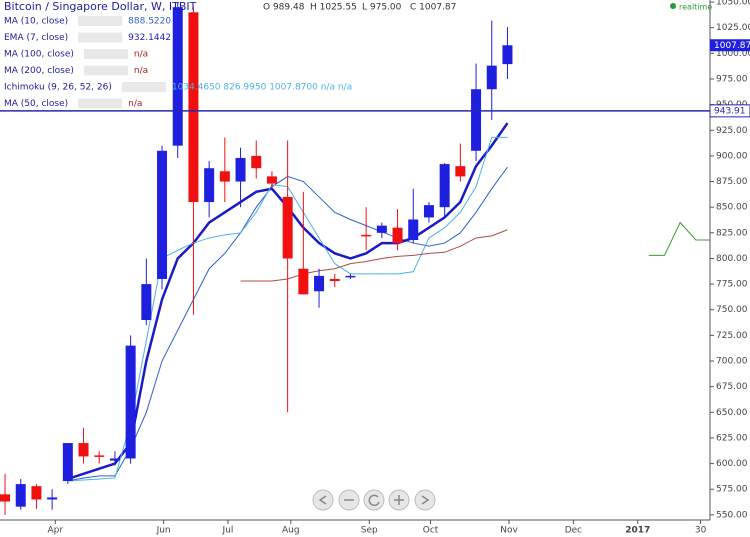 The image size is (750, 537). What do you see at coordinates (695, 7) in the screenshot?
I see `realtime: realtime` at bounding box center [695, 7].